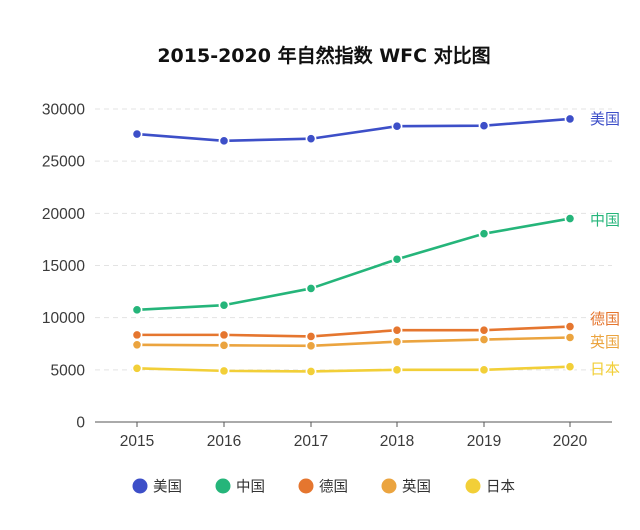 The width and height of the screenshot is (640, 530). What do you see at coordinates (137, 441) in the screenshot?
I see `x-tick-label: 2015` at bounding box center [137, 441].